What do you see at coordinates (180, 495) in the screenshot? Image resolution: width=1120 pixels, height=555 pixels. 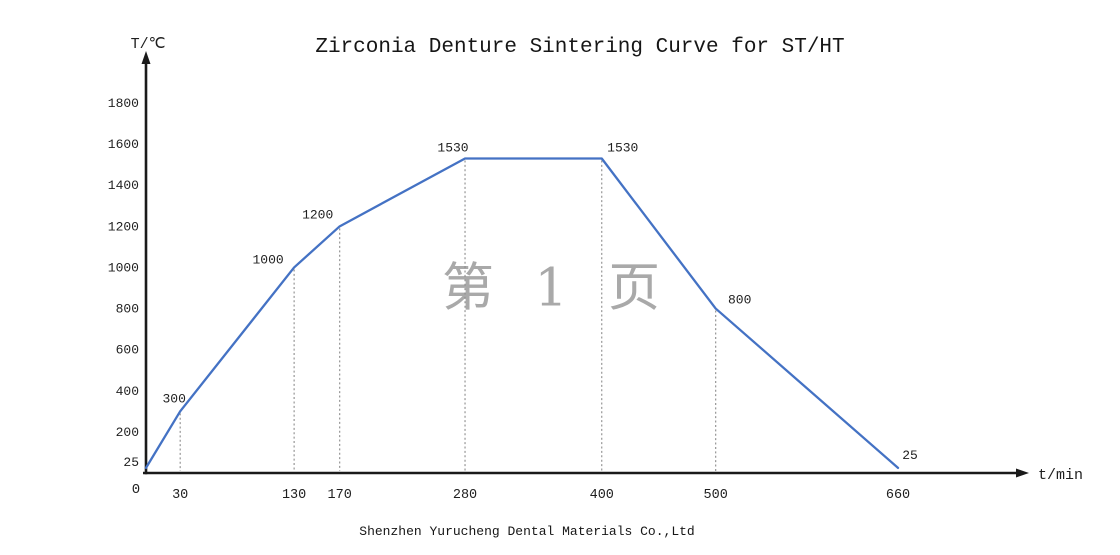 I see `x-tick-label: 30` at bounding box center [180, 495].